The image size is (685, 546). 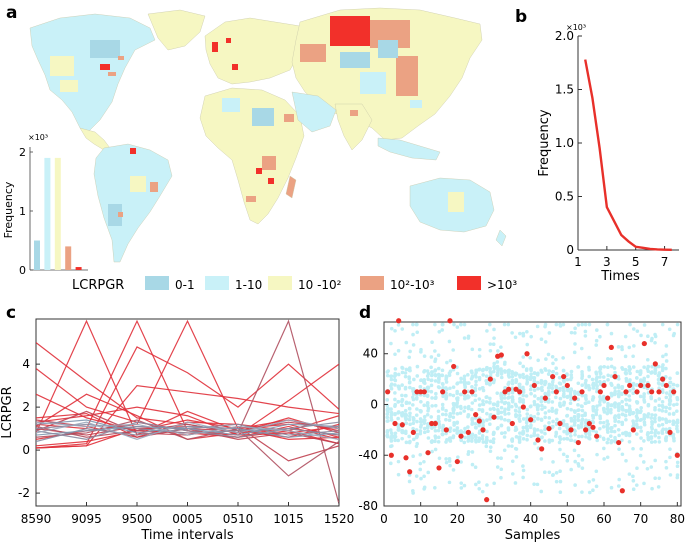 What do you see at coordinates (157, 283) in the screenshot?
I see `legend-swatch` at bounding box center [157, 283].